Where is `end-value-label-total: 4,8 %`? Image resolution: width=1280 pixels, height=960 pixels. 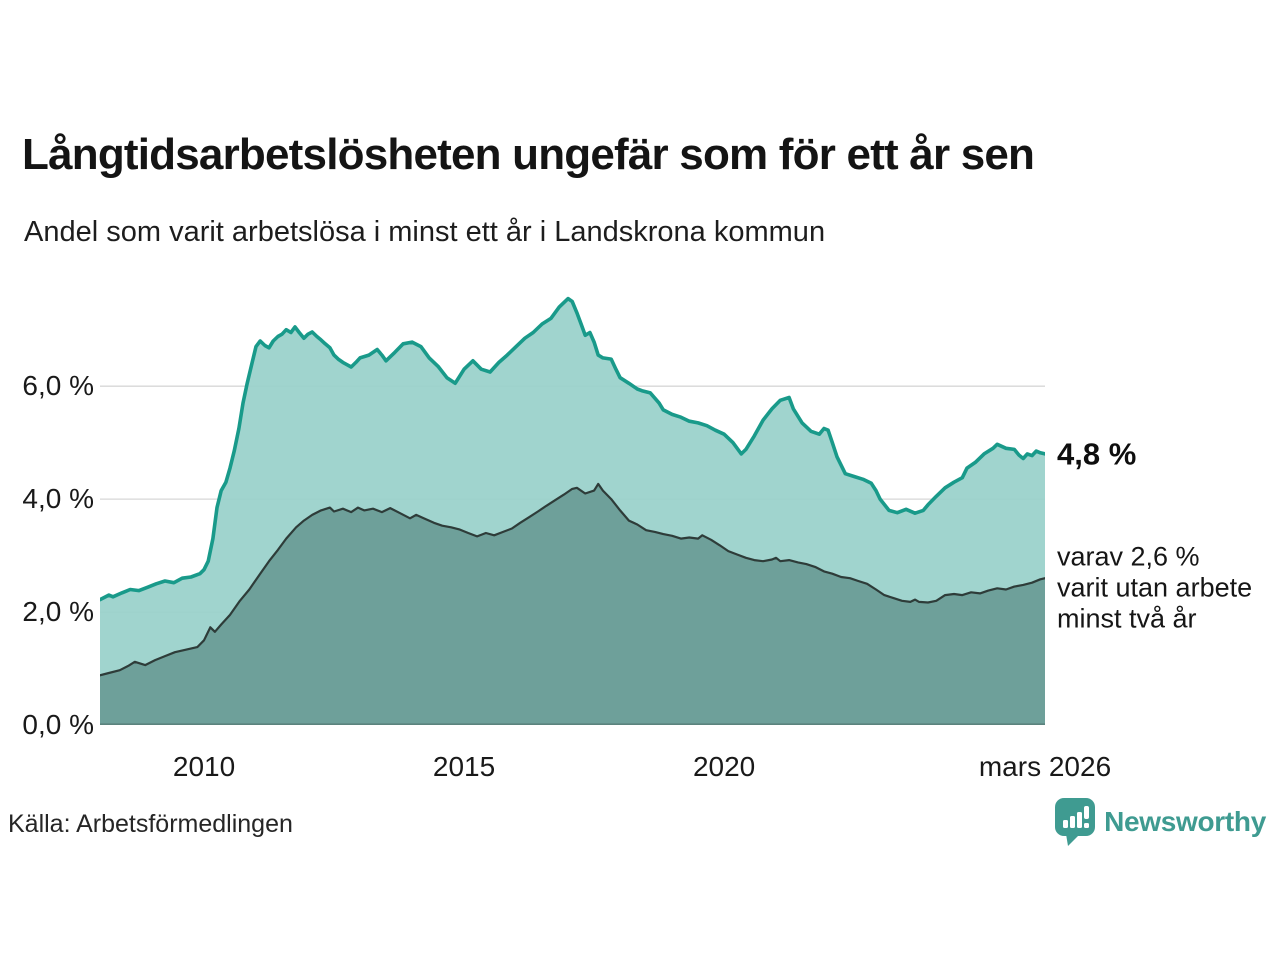 end-value-label-total: 4,8 % is located at coordinates (1097, 454).